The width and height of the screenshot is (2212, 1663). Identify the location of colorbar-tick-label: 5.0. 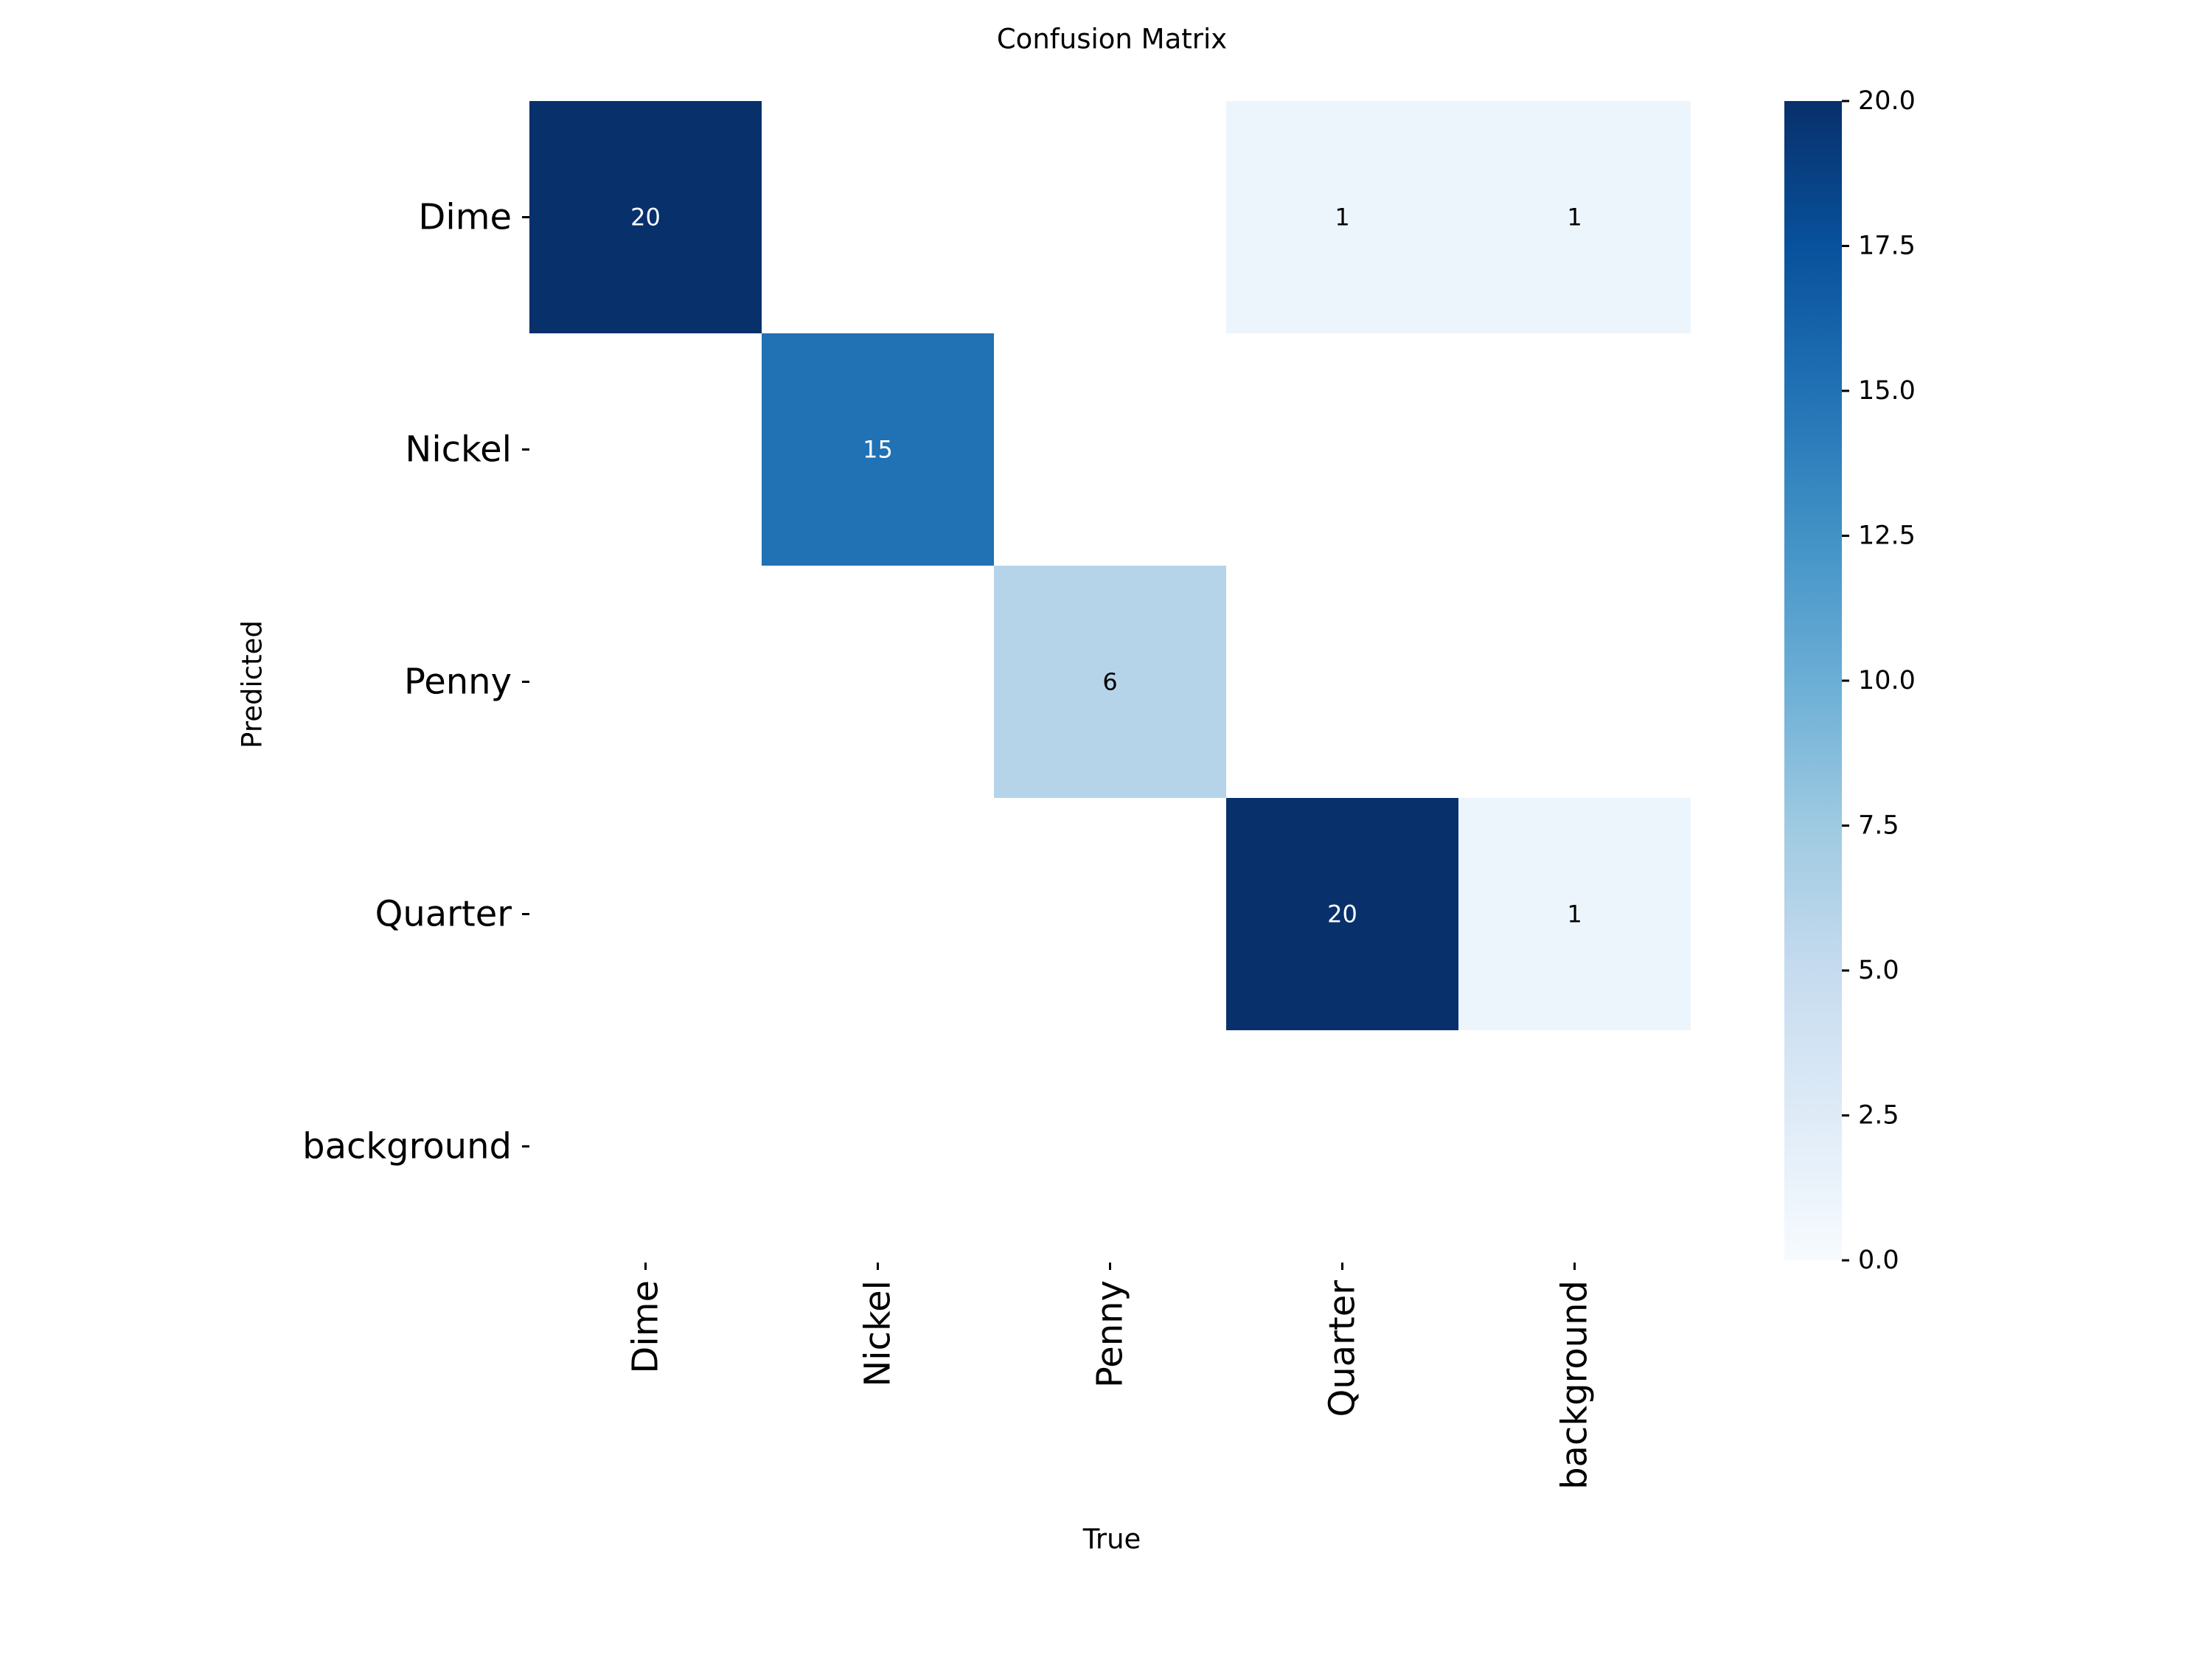
(1878, 970).